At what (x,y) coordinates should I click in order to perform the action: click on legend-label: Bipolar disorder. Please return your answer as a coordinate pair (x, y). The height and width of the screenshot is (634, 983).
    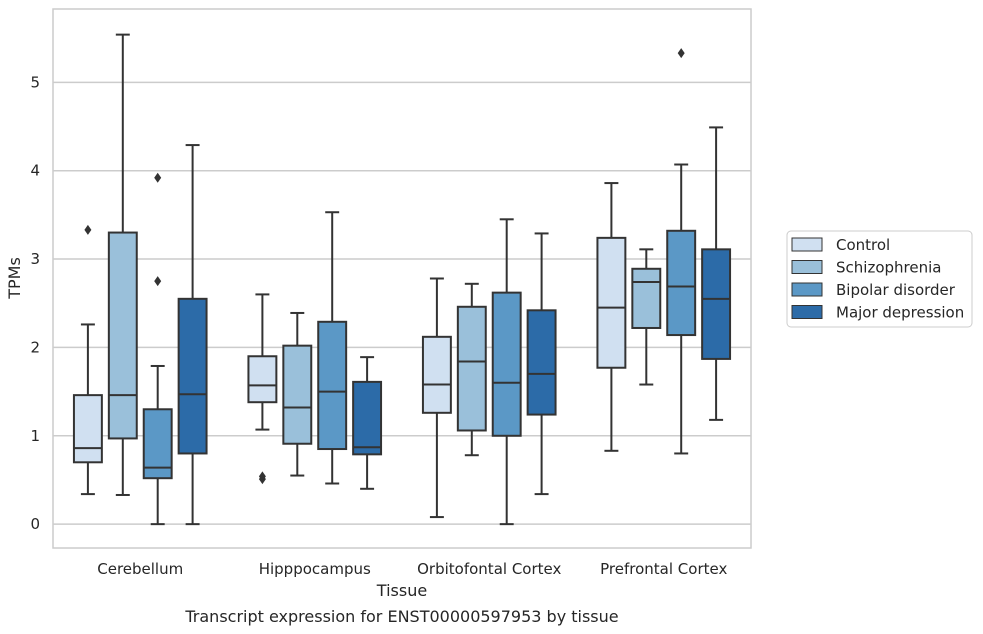
    Looking at the image, I should click on (896, 290).